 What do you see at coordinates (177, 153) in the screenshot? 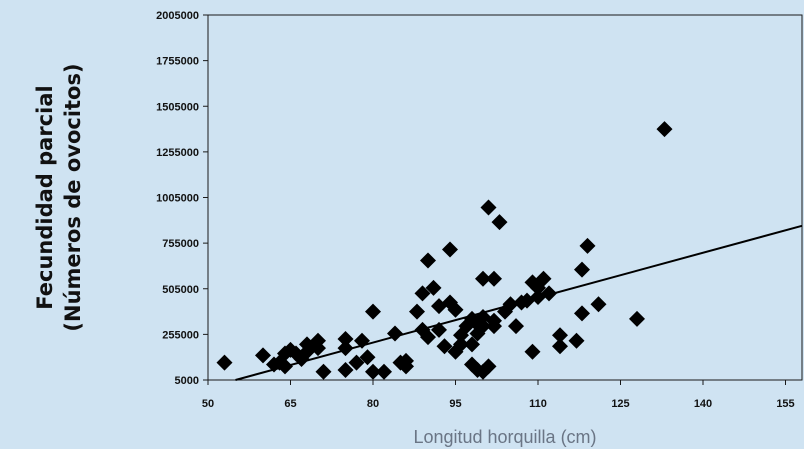
I see `y-tick-label: 1255000` at bounding box center [177, 153].